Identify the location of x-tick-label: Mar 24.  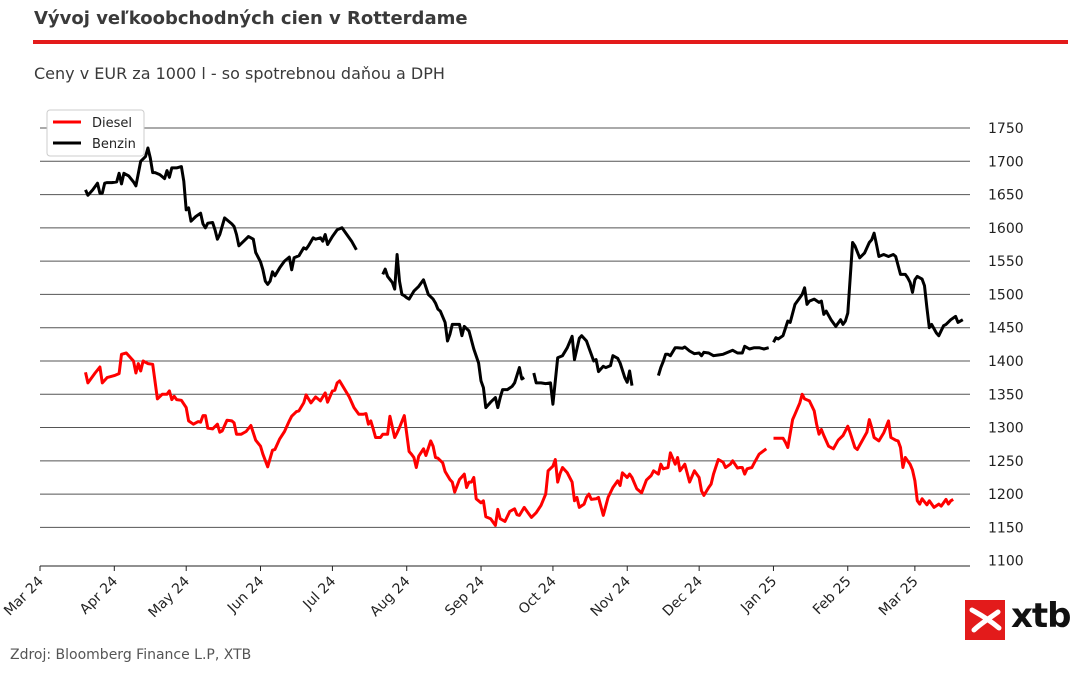
(24, 596).